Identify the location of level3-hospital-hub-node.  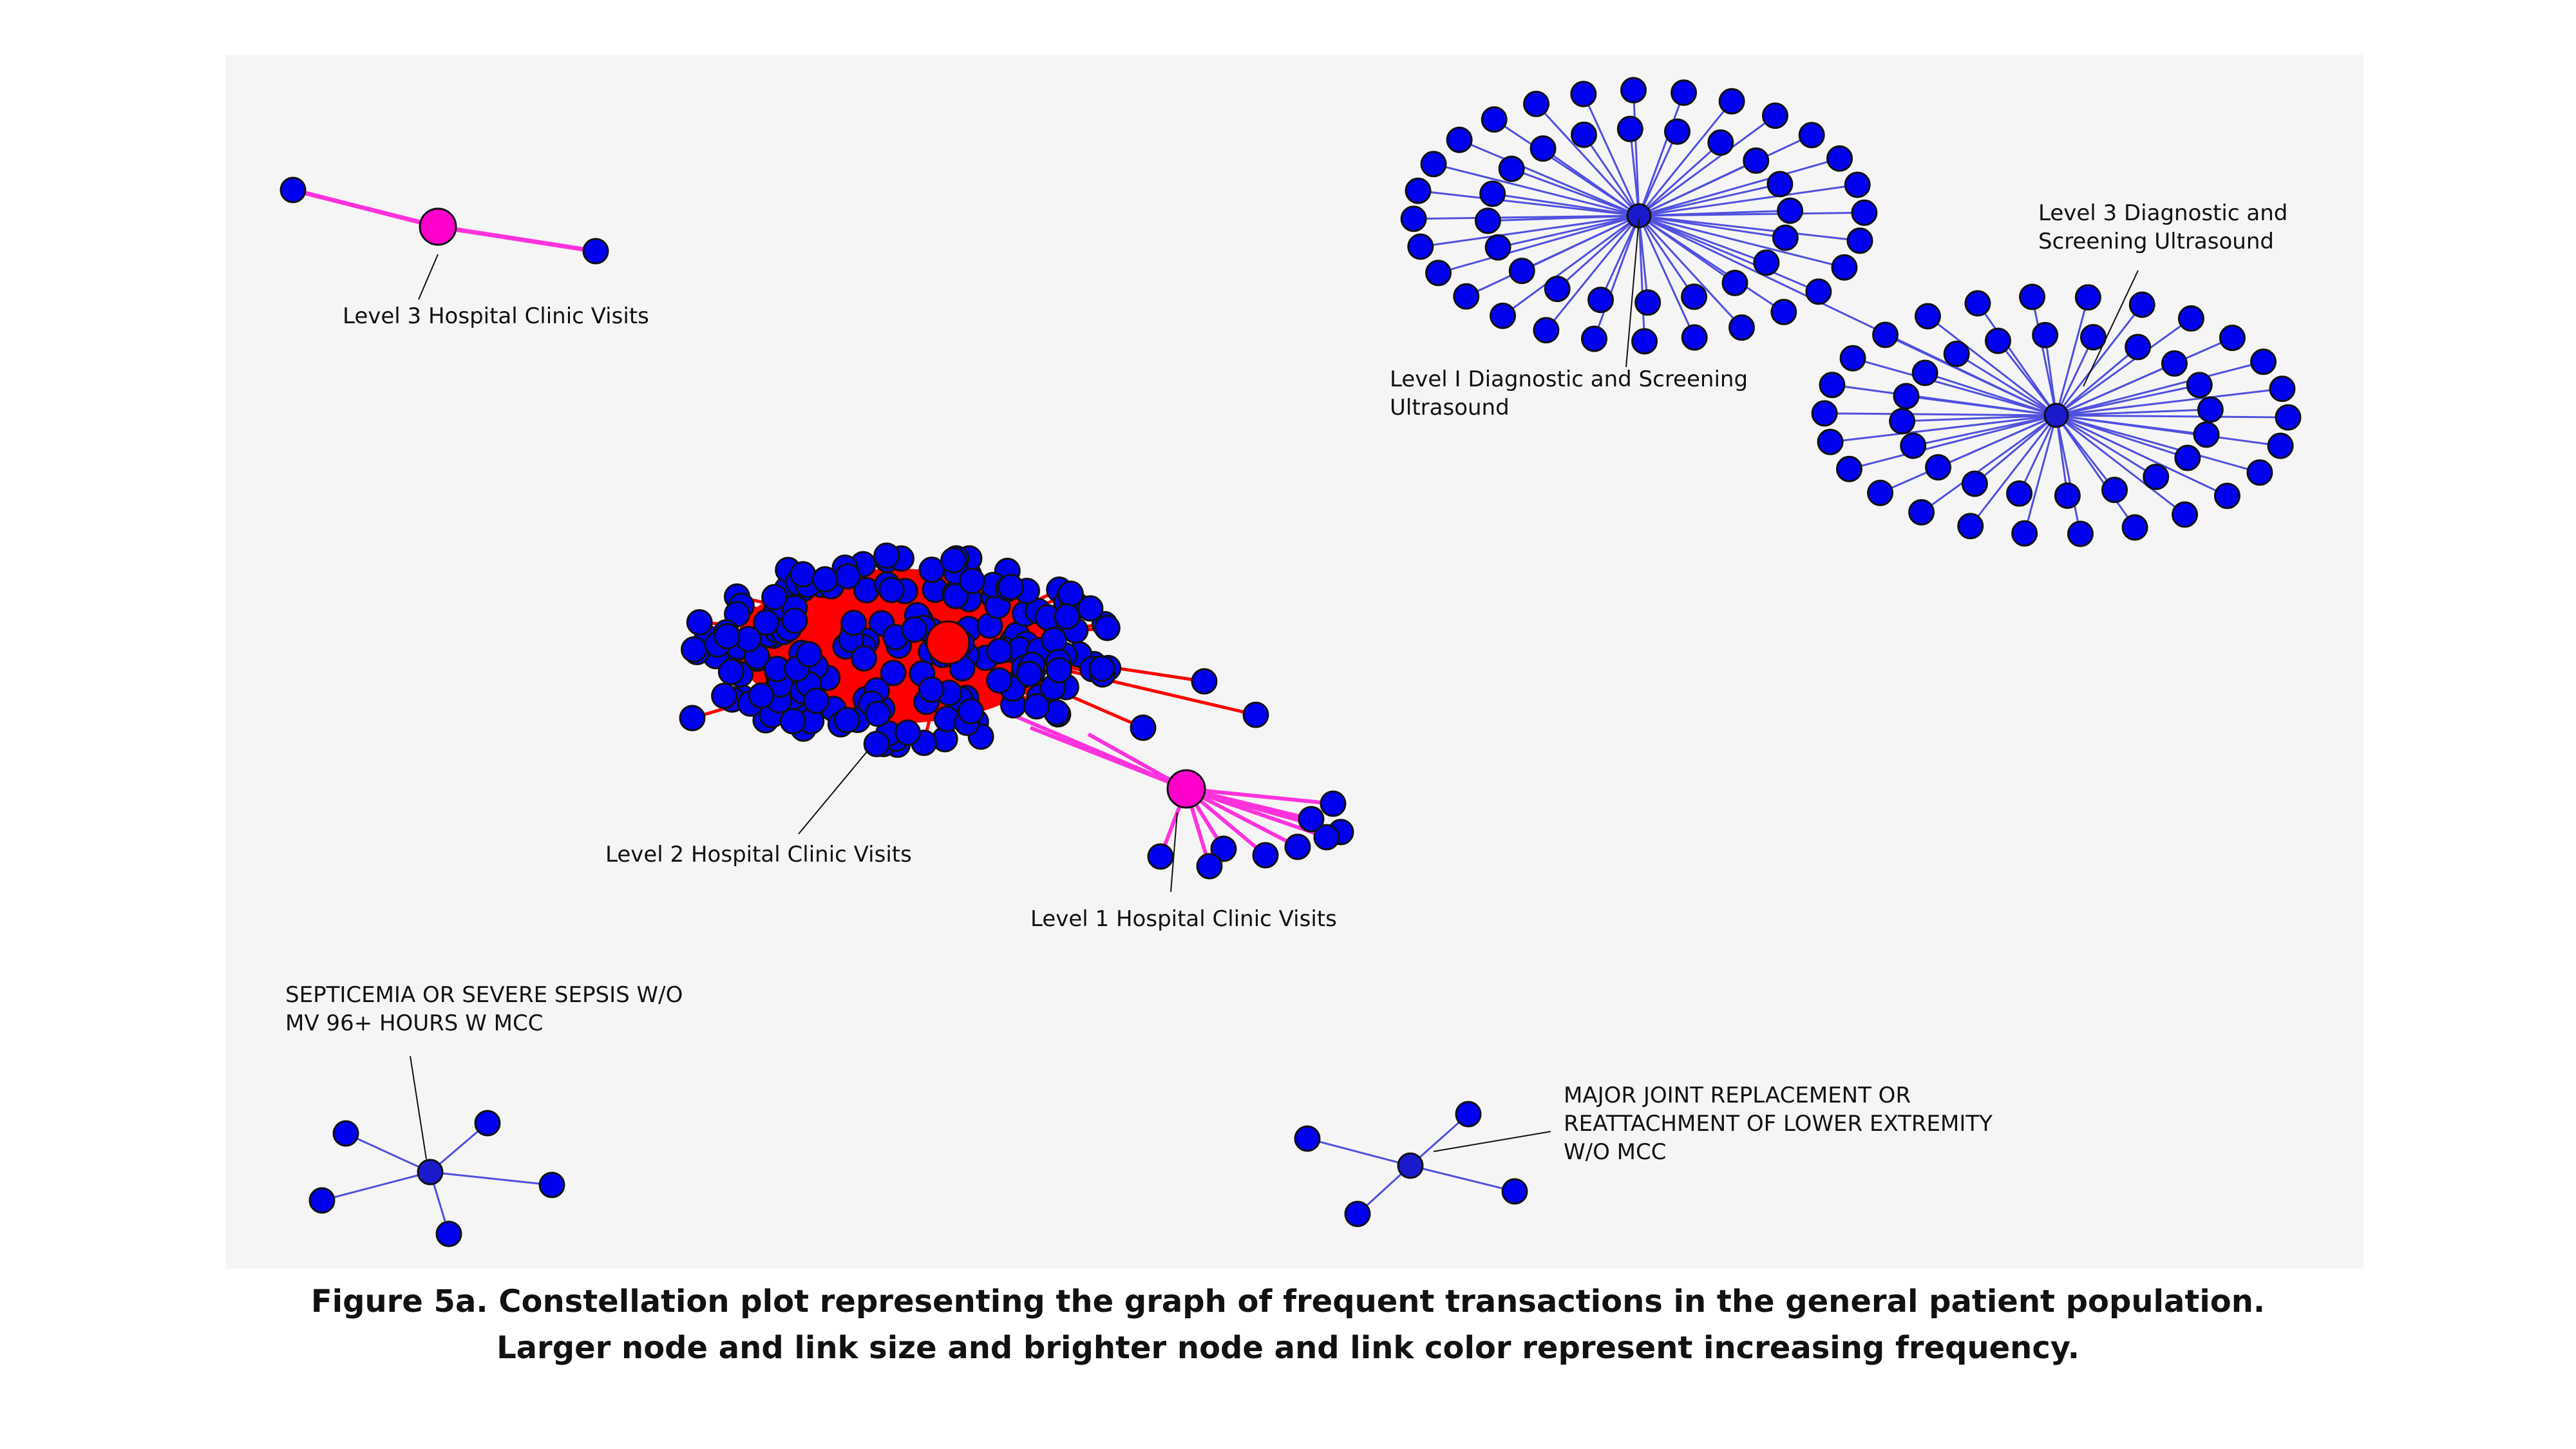
(438, 226).